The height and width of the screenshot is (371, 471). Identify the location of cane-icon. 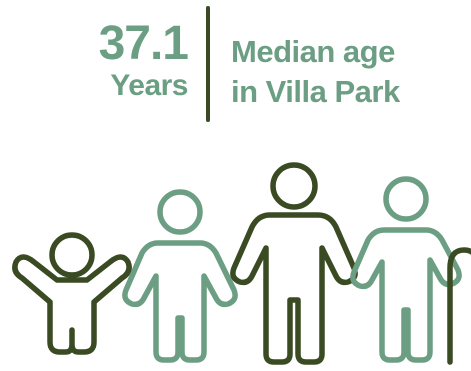
(459, 306).